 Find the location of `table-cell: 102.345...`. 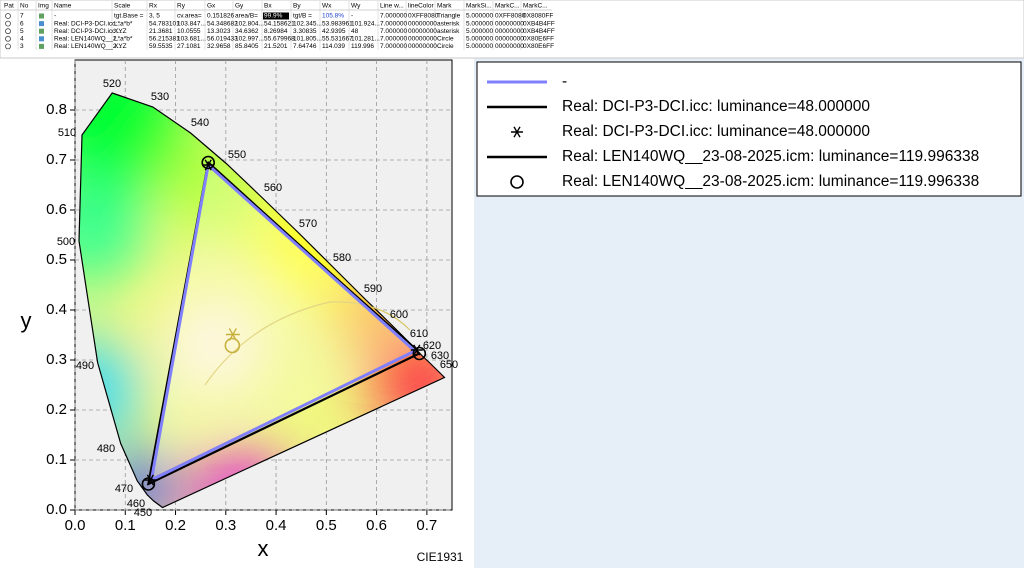

table-cell: 102.345... is located at coordinates (307, 23).